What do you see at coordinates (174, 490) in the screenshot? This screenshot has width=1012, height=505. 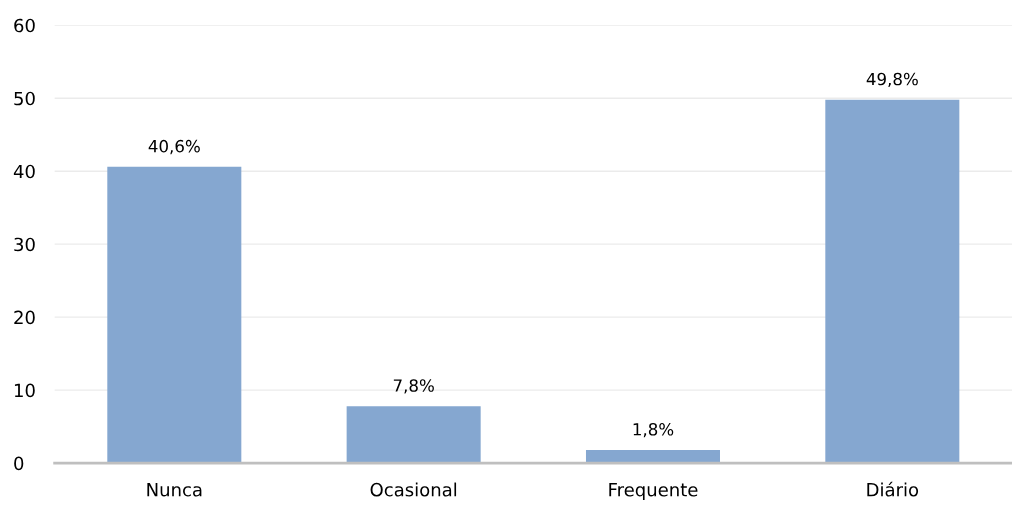 I see `x-tick-label: Nunca` at bounding box center [174, 490].